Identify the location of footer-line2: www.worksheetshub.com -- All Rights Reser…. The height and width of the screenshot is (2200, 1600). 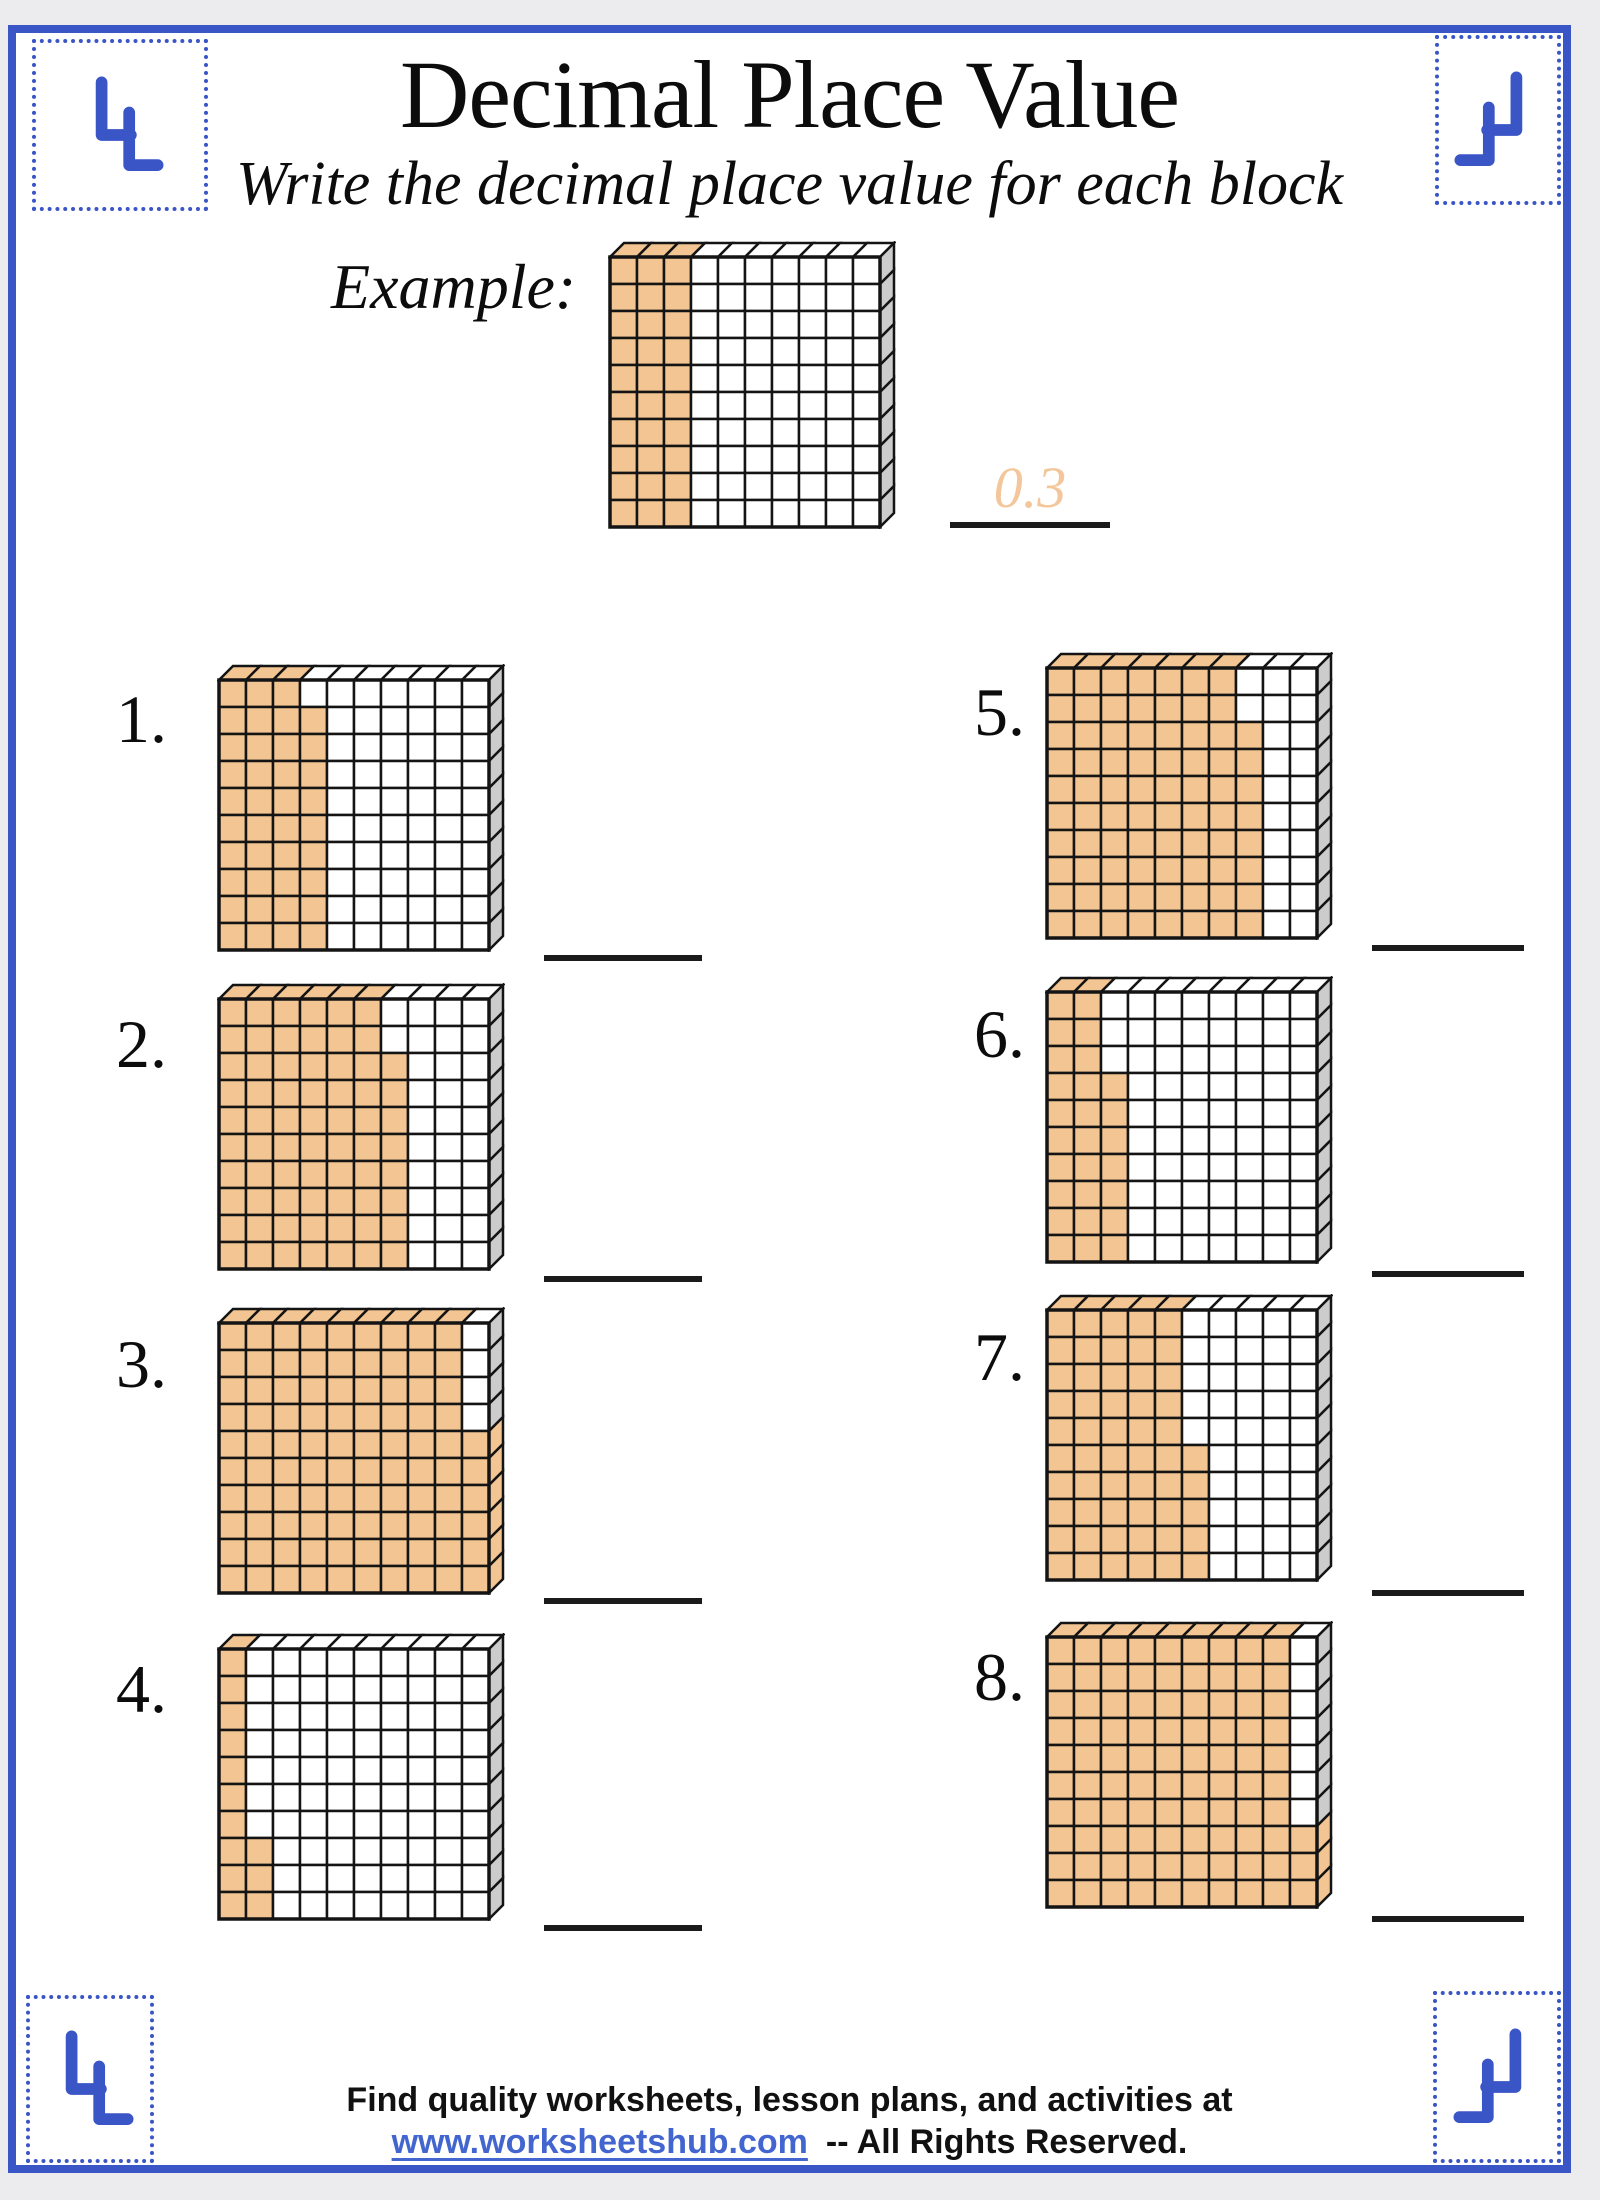
(789, 2142).